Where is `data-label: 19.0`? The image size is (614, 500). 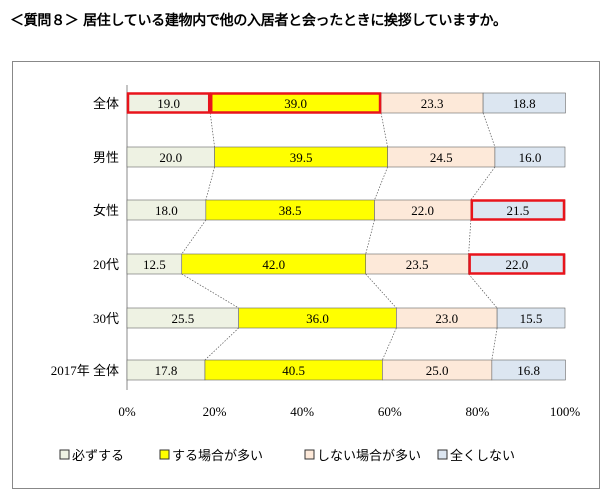 data-label: 19.0 is located at coordinates (168, 103).